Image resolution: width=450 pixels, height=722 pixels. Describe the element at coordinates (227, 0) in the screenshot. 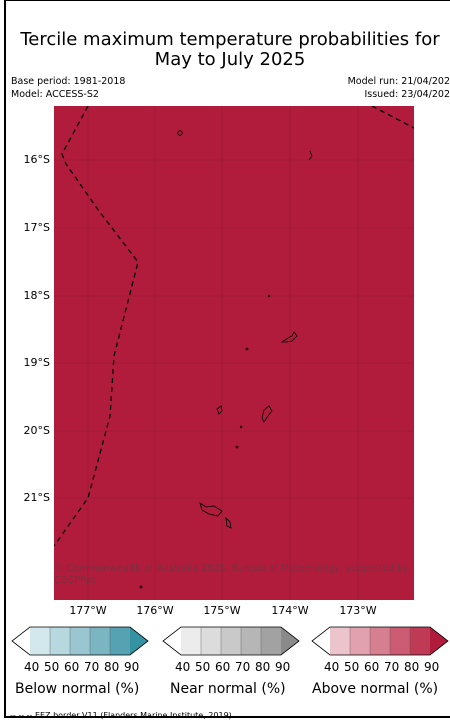

I see `figure-border-top` at that location.